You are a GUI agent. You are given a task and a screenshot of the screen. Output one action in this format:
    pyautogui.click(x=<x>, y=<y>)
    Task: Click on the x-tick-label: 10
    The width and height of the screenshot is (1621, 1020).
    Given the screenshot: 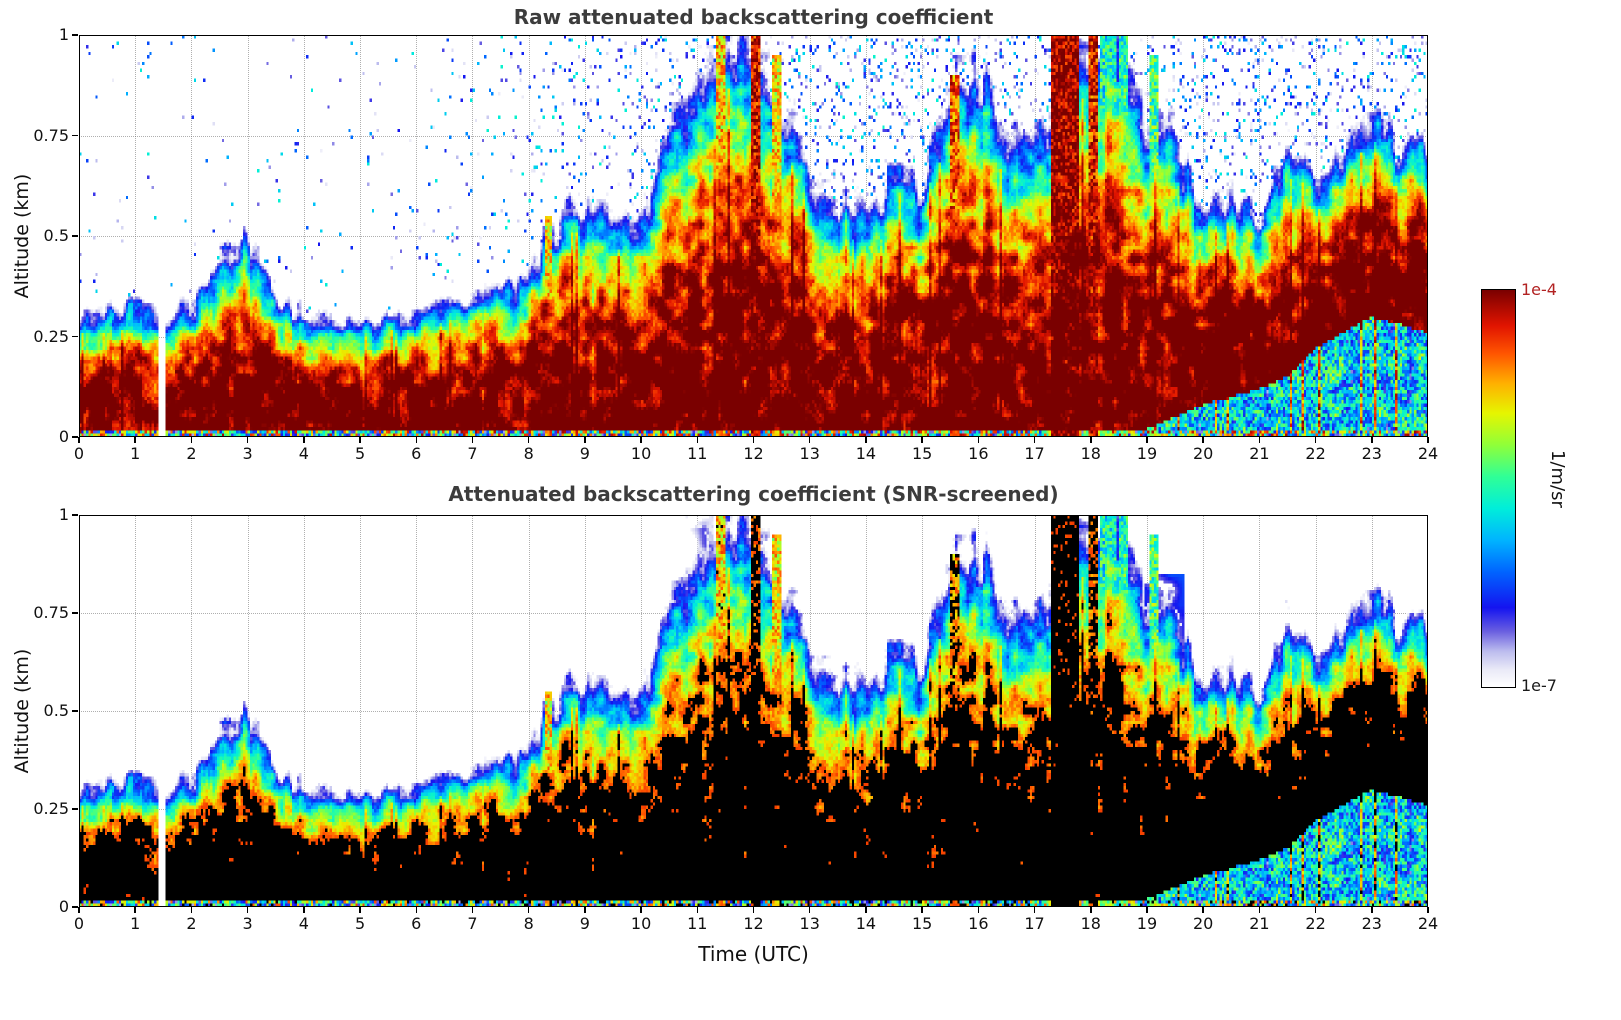 What is the action you would take?
    pyautogui.click(x=641, y=923)
    